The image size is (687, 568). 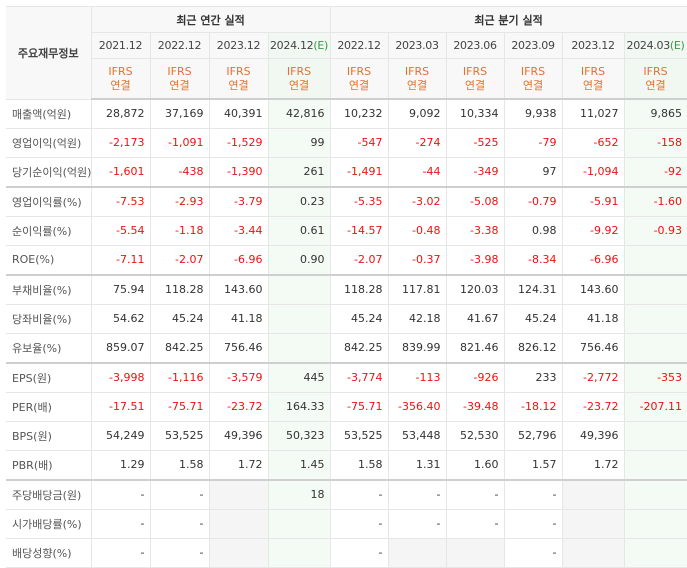 I want to click on row-label: EPS(원), so click(x=49, y=377).